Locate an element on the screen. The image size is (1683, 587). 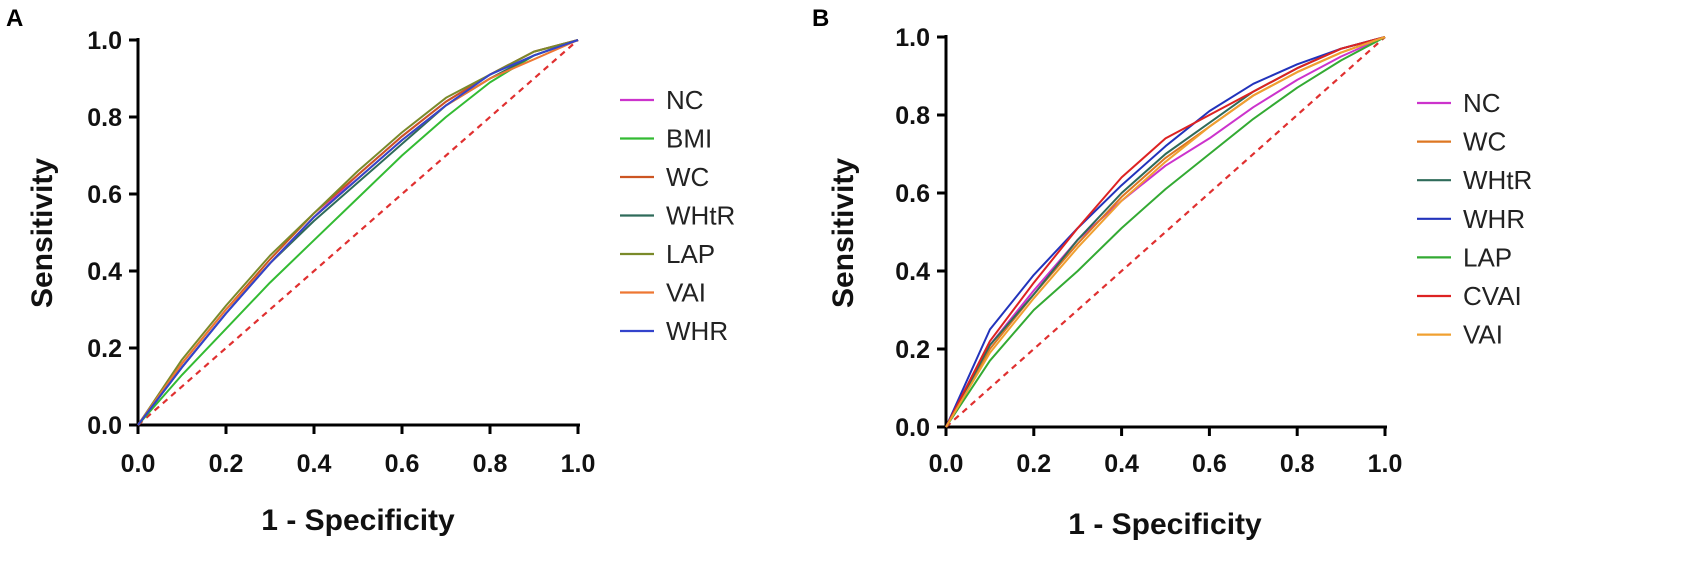
panel-label: A is located at coordinates (14, 18).